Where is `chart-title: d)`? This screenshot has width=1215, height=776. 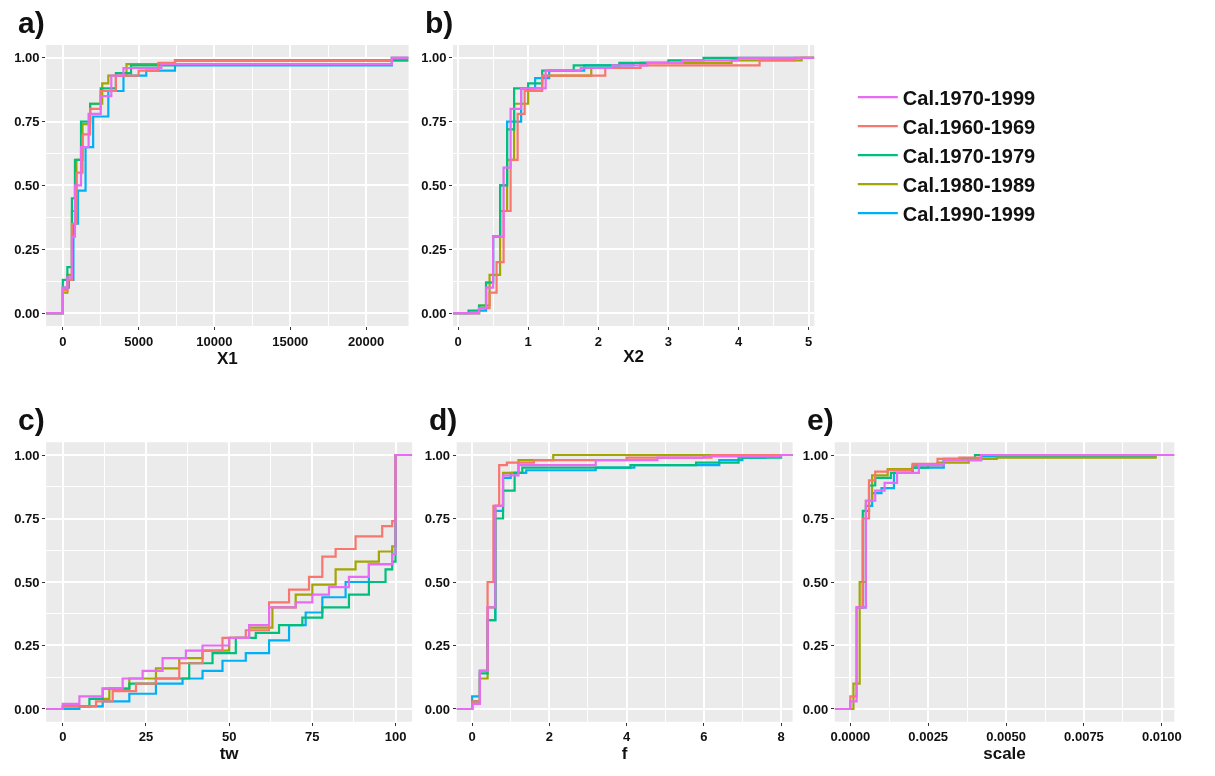
chart-title: d) is located at coordinates (443, 419).